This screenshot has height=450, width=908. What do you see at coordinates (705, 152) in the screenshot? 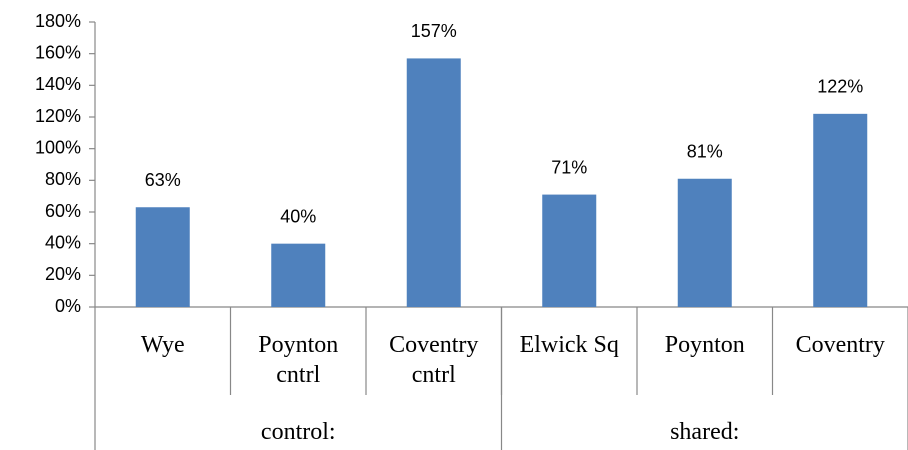
I see `value-label: 81%` at bounding box center [705, 152].